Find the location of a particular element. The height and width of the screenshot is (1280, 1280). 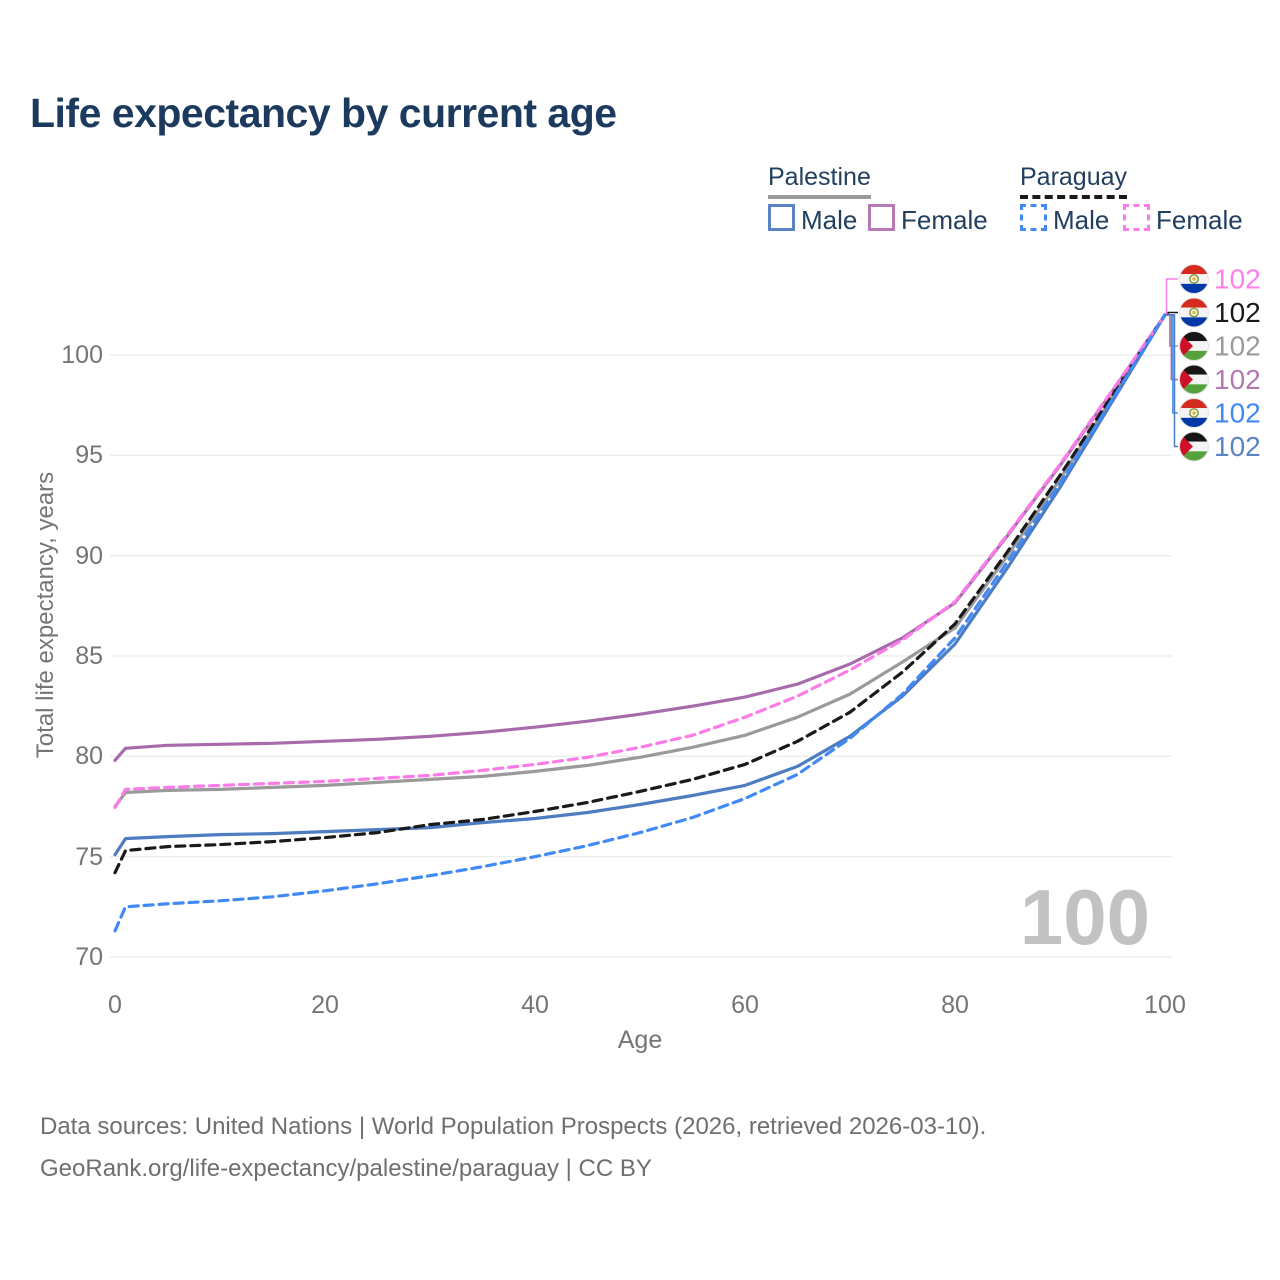

leader-line-paraguay-female is located at coordinates (1171, 297).